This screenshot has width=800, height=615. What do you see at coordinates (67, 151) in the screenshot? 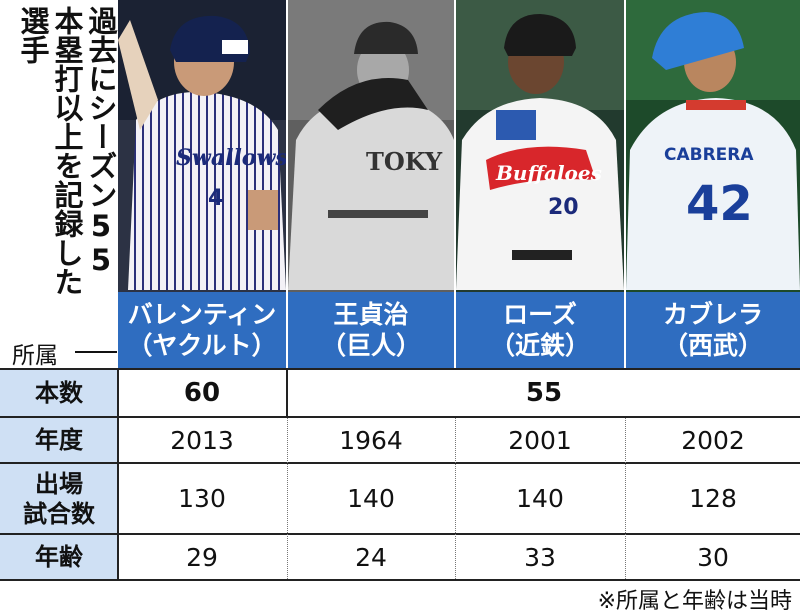
I see `infographic-title: 過去にシーズン55本塁打以上を記録した選手` at bounding box center [67, 151].